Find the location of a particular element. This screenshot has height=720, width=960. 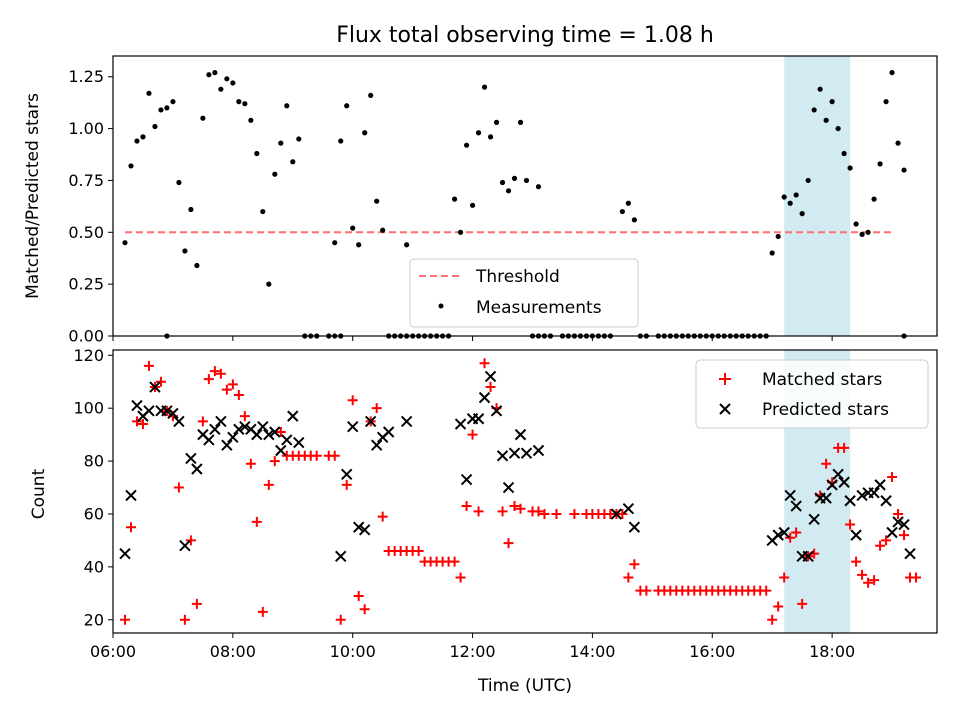

bottom-legend: Matched stars Predicted stars is located at coordinates (812, 394).